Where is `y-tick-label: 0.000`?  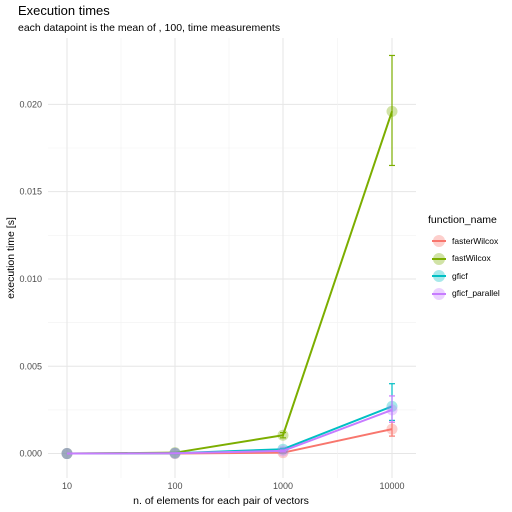 y-tick-label: 0.000 is located at coordinates (30, 454).